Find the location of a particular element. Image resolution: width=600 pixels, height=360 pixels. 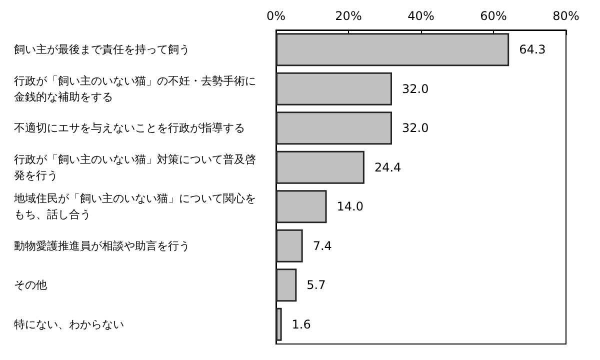

x-tick-label: 40% is located at coordinates (421, 16).